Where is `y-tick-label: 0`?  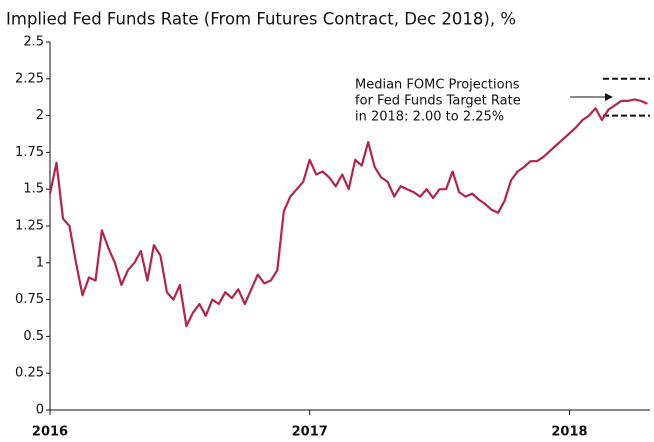
y-tick-label: 0 is located at coordinates (40, 410).